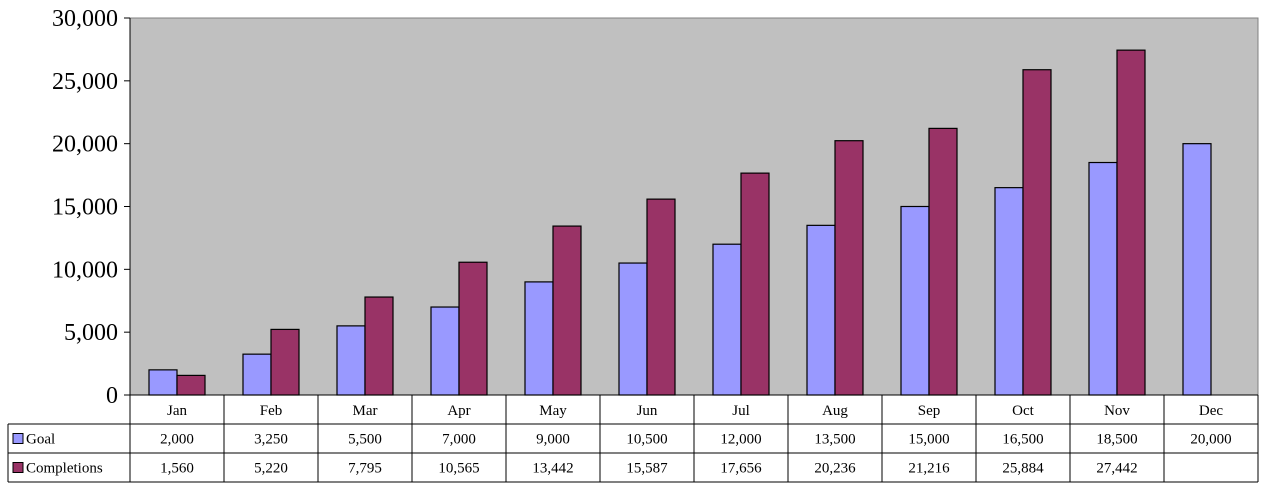 Image resolution: width=1268 pixels, height=483 pixels. I want to click on y-tick-label: 30,000, so click(85, 19).